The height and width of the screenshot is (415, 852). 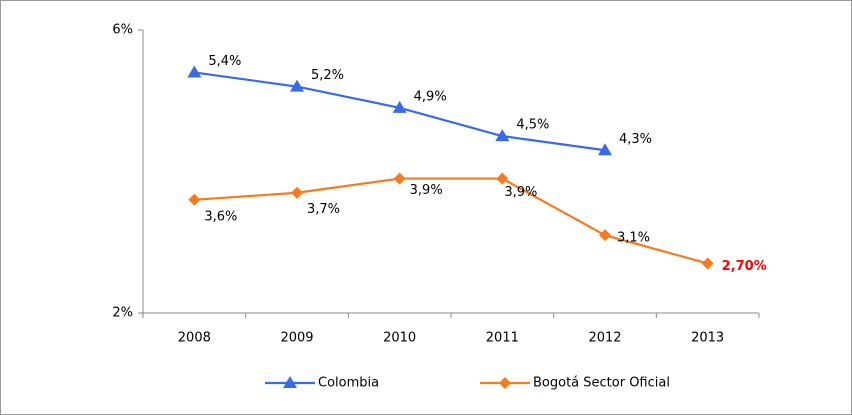 I want to click on data-label: 5,2%, so click(x=327, y=75).